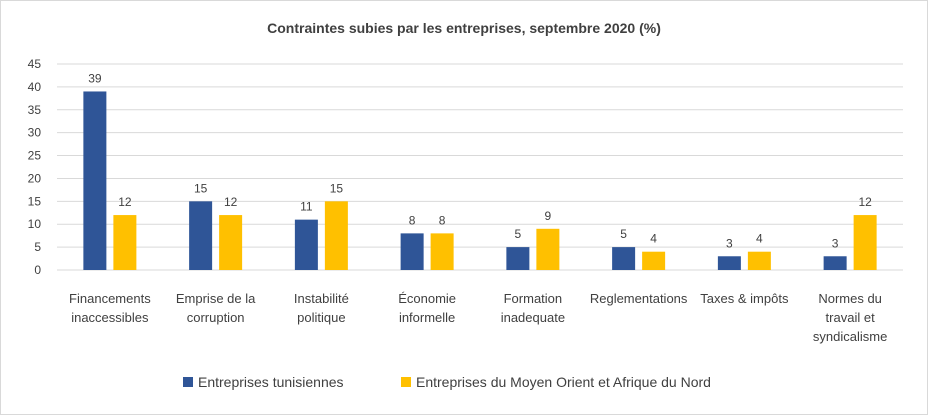  Describe the element at coordinates (850, 336) in the screenshot. I see `category-label: syndicalisme` at that location.